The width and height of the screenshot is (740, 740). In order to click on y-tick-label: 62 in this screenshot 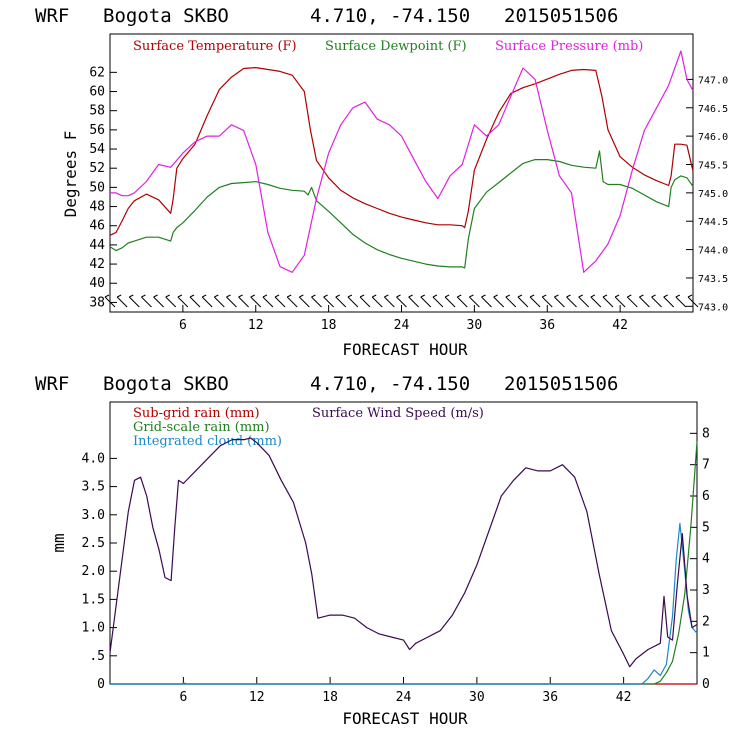, I will do `click(97, 72)`.